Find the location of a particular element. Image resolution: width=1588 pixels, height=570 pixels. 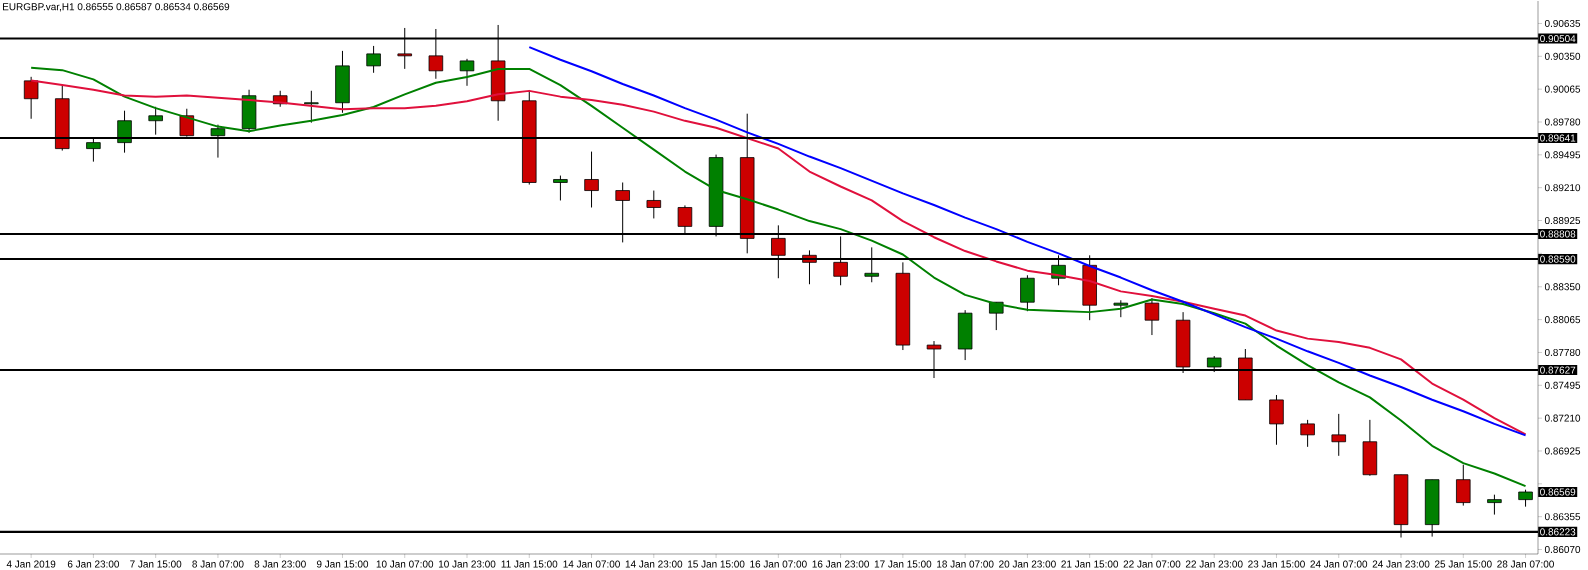

y-tick-label: 0.90350 is located at coordinates (1562, 56).